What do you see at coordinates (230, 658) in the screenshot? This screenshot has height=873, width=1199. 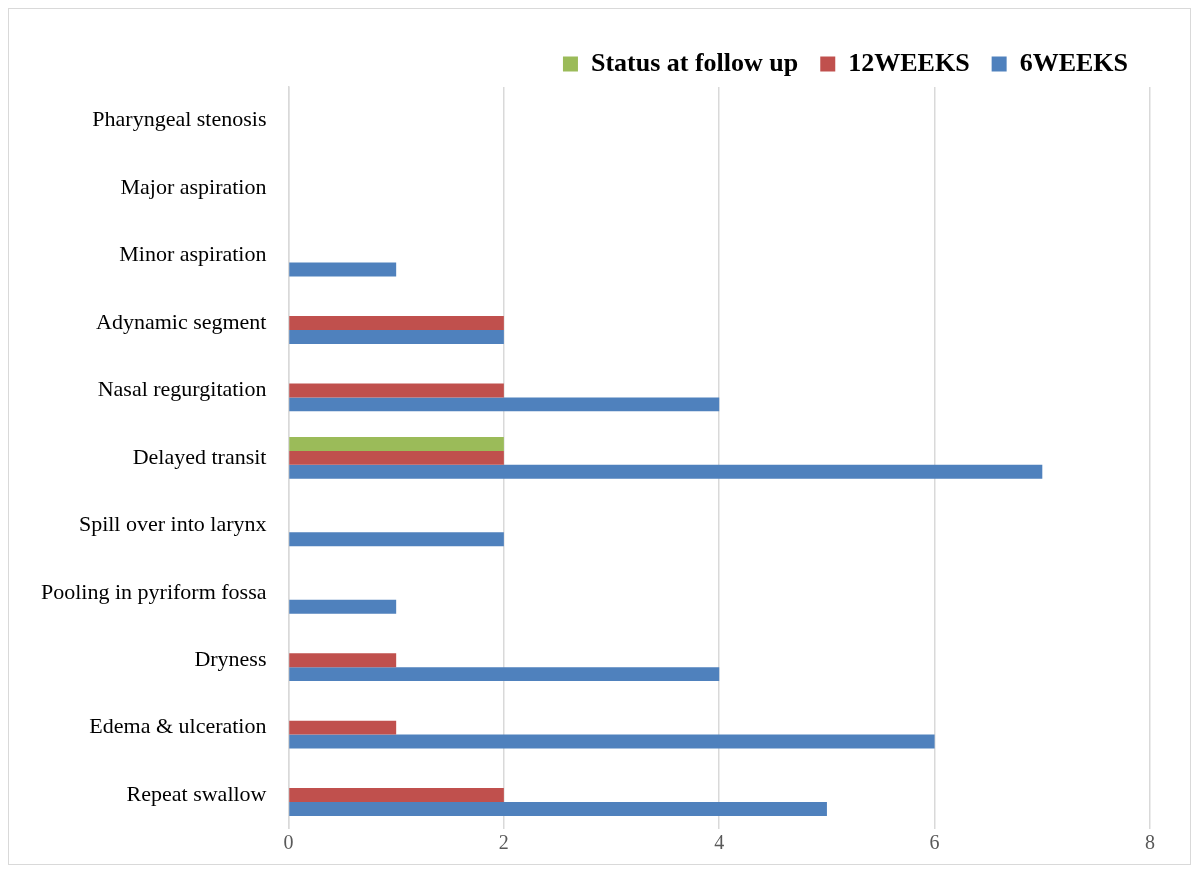 I see `y-tick-label: Dryness` at bounding box center [230, 658].